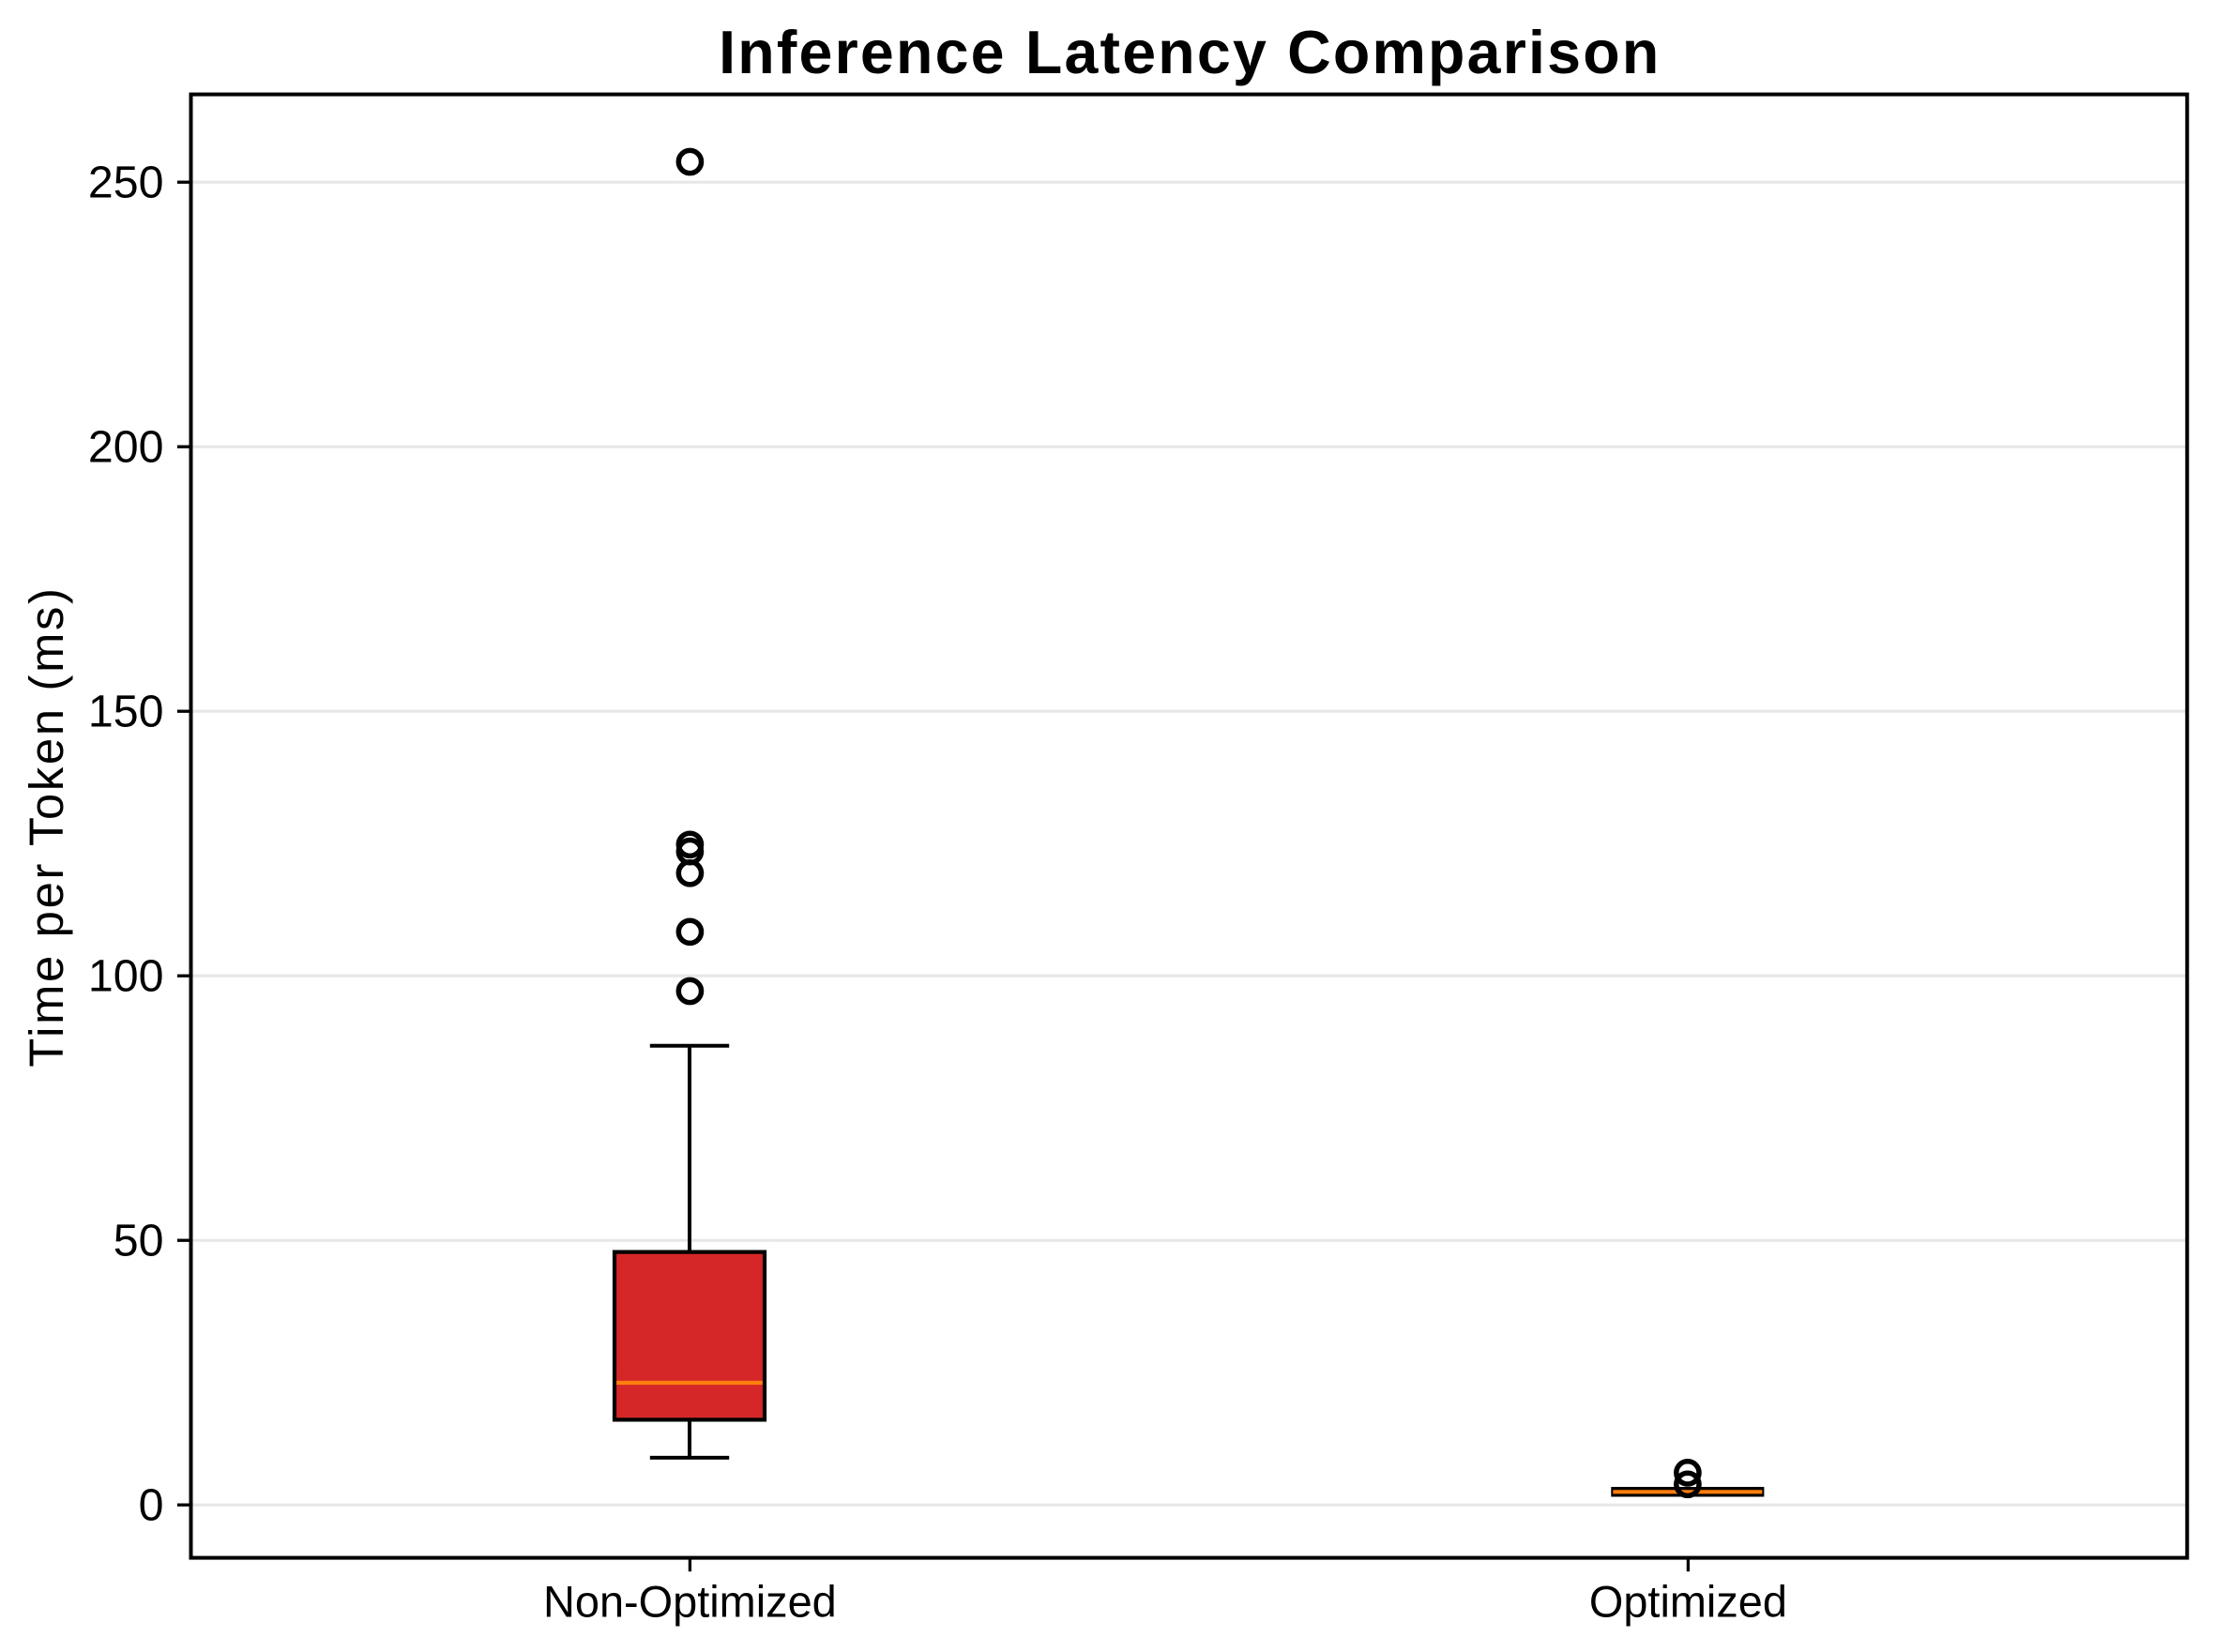  Describe the element at coordinates (126, 976) in the screenshot. I see `svg-text: 100` at that location.